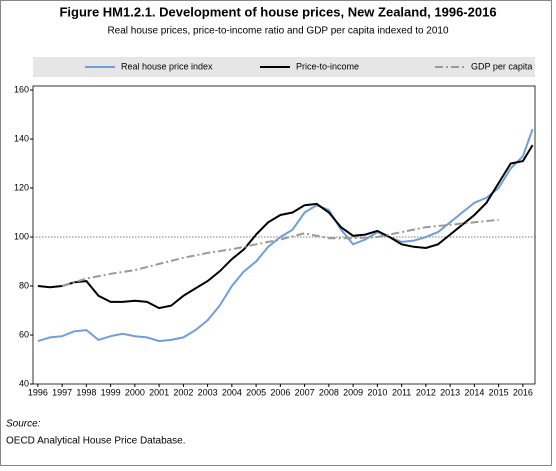 Image resolution: width=556 pixels, height=471 pixels. Describe the element at coordinates (329, 392) in the screenshot. I see `x-tick-label: 2008` at that location.